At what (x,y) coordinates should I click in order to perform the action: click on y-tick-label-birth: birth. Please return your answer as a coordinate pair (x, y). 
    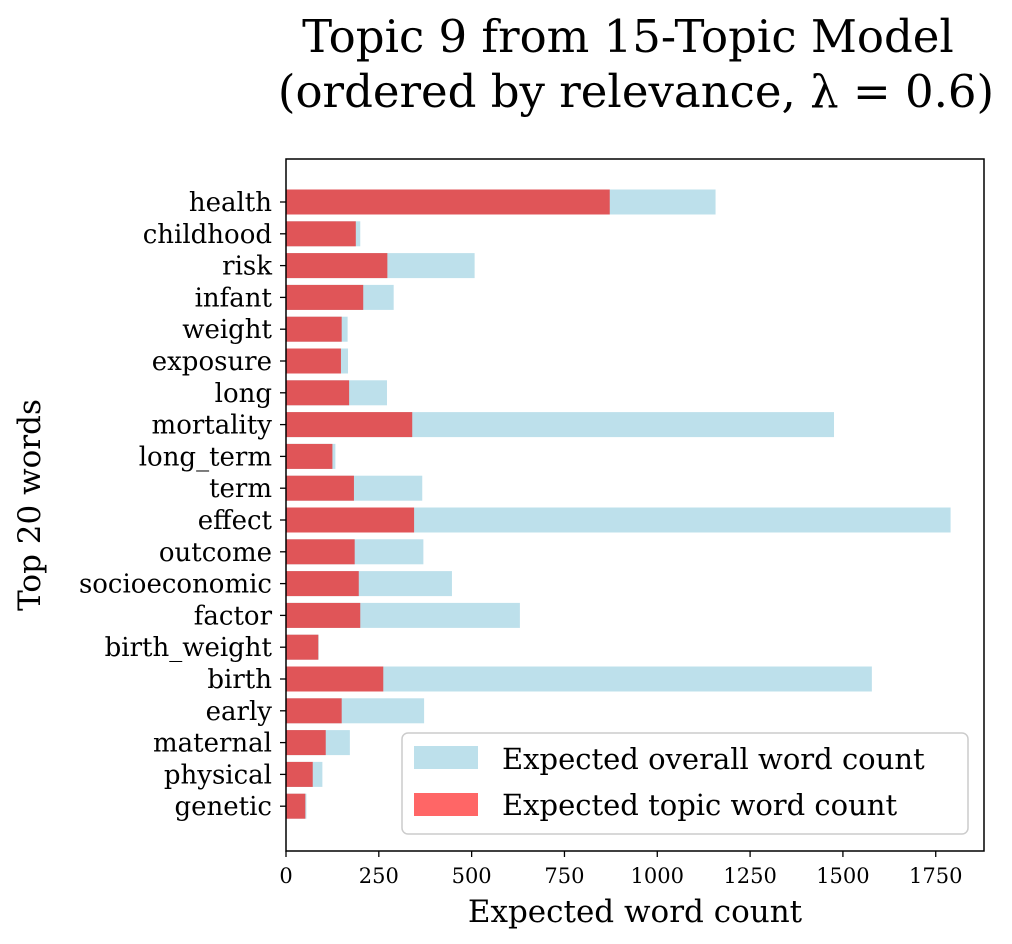
    Looking at the image, I should click on (239, 680).